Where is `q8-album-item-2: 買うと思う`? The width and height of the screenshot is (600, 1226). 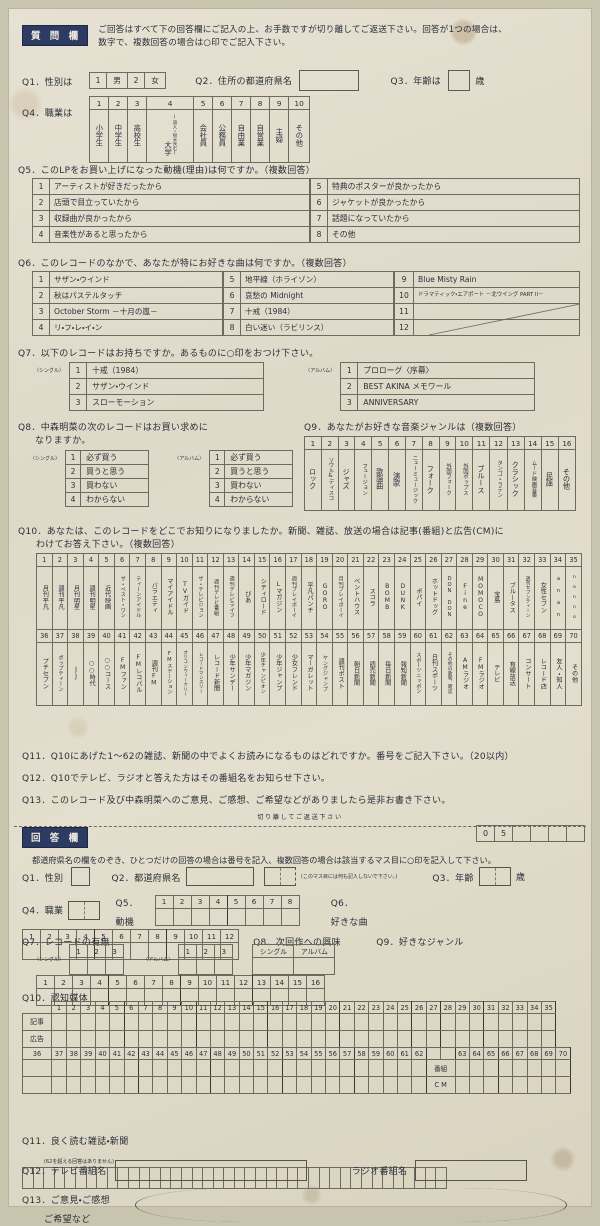 q8-album-item-2: 買うと思う is located at coordinates (259, 471).